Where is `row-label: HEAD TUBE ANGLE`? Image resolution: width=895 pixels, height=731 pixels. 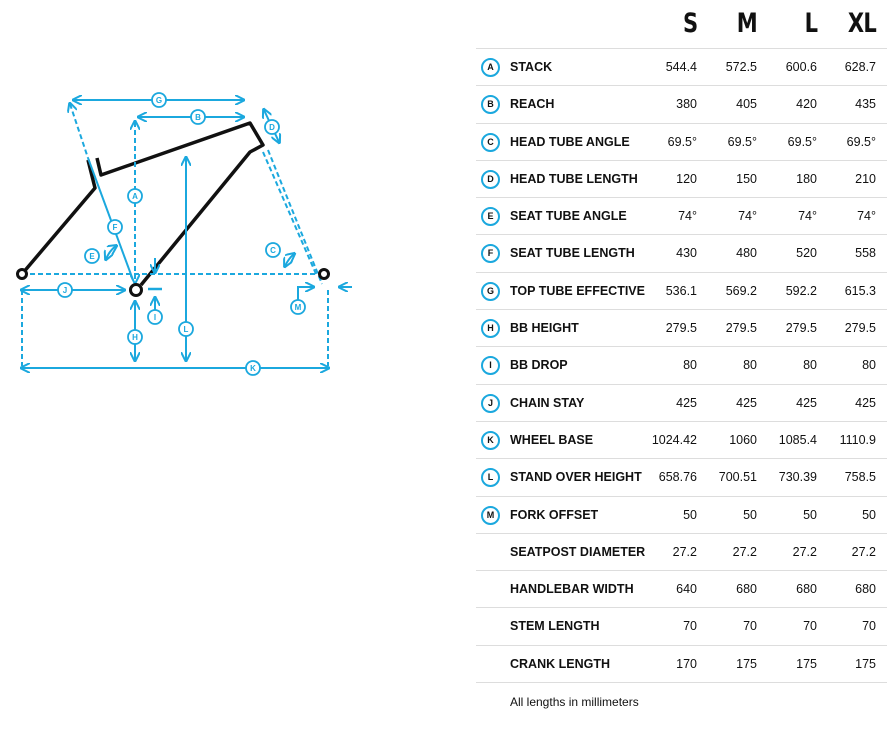
row-label: HEAD TUBE ANGLE is located at coordinates (570, 141).